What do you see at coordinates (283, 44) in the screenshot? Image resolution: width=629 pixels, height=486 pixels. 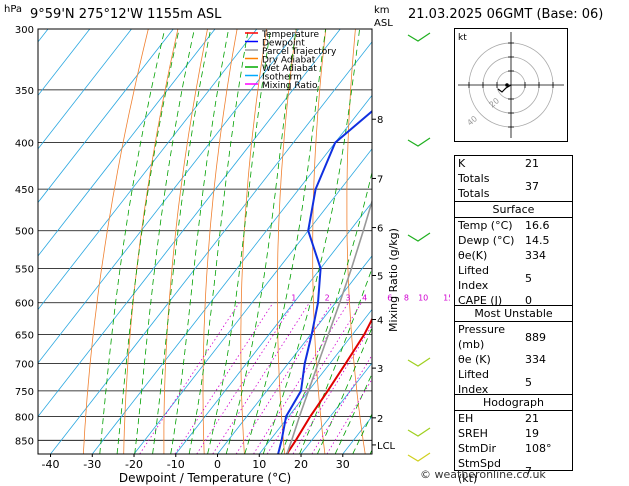 I see `legend-entry: Dewpoint` at bounding box center [283, 44].